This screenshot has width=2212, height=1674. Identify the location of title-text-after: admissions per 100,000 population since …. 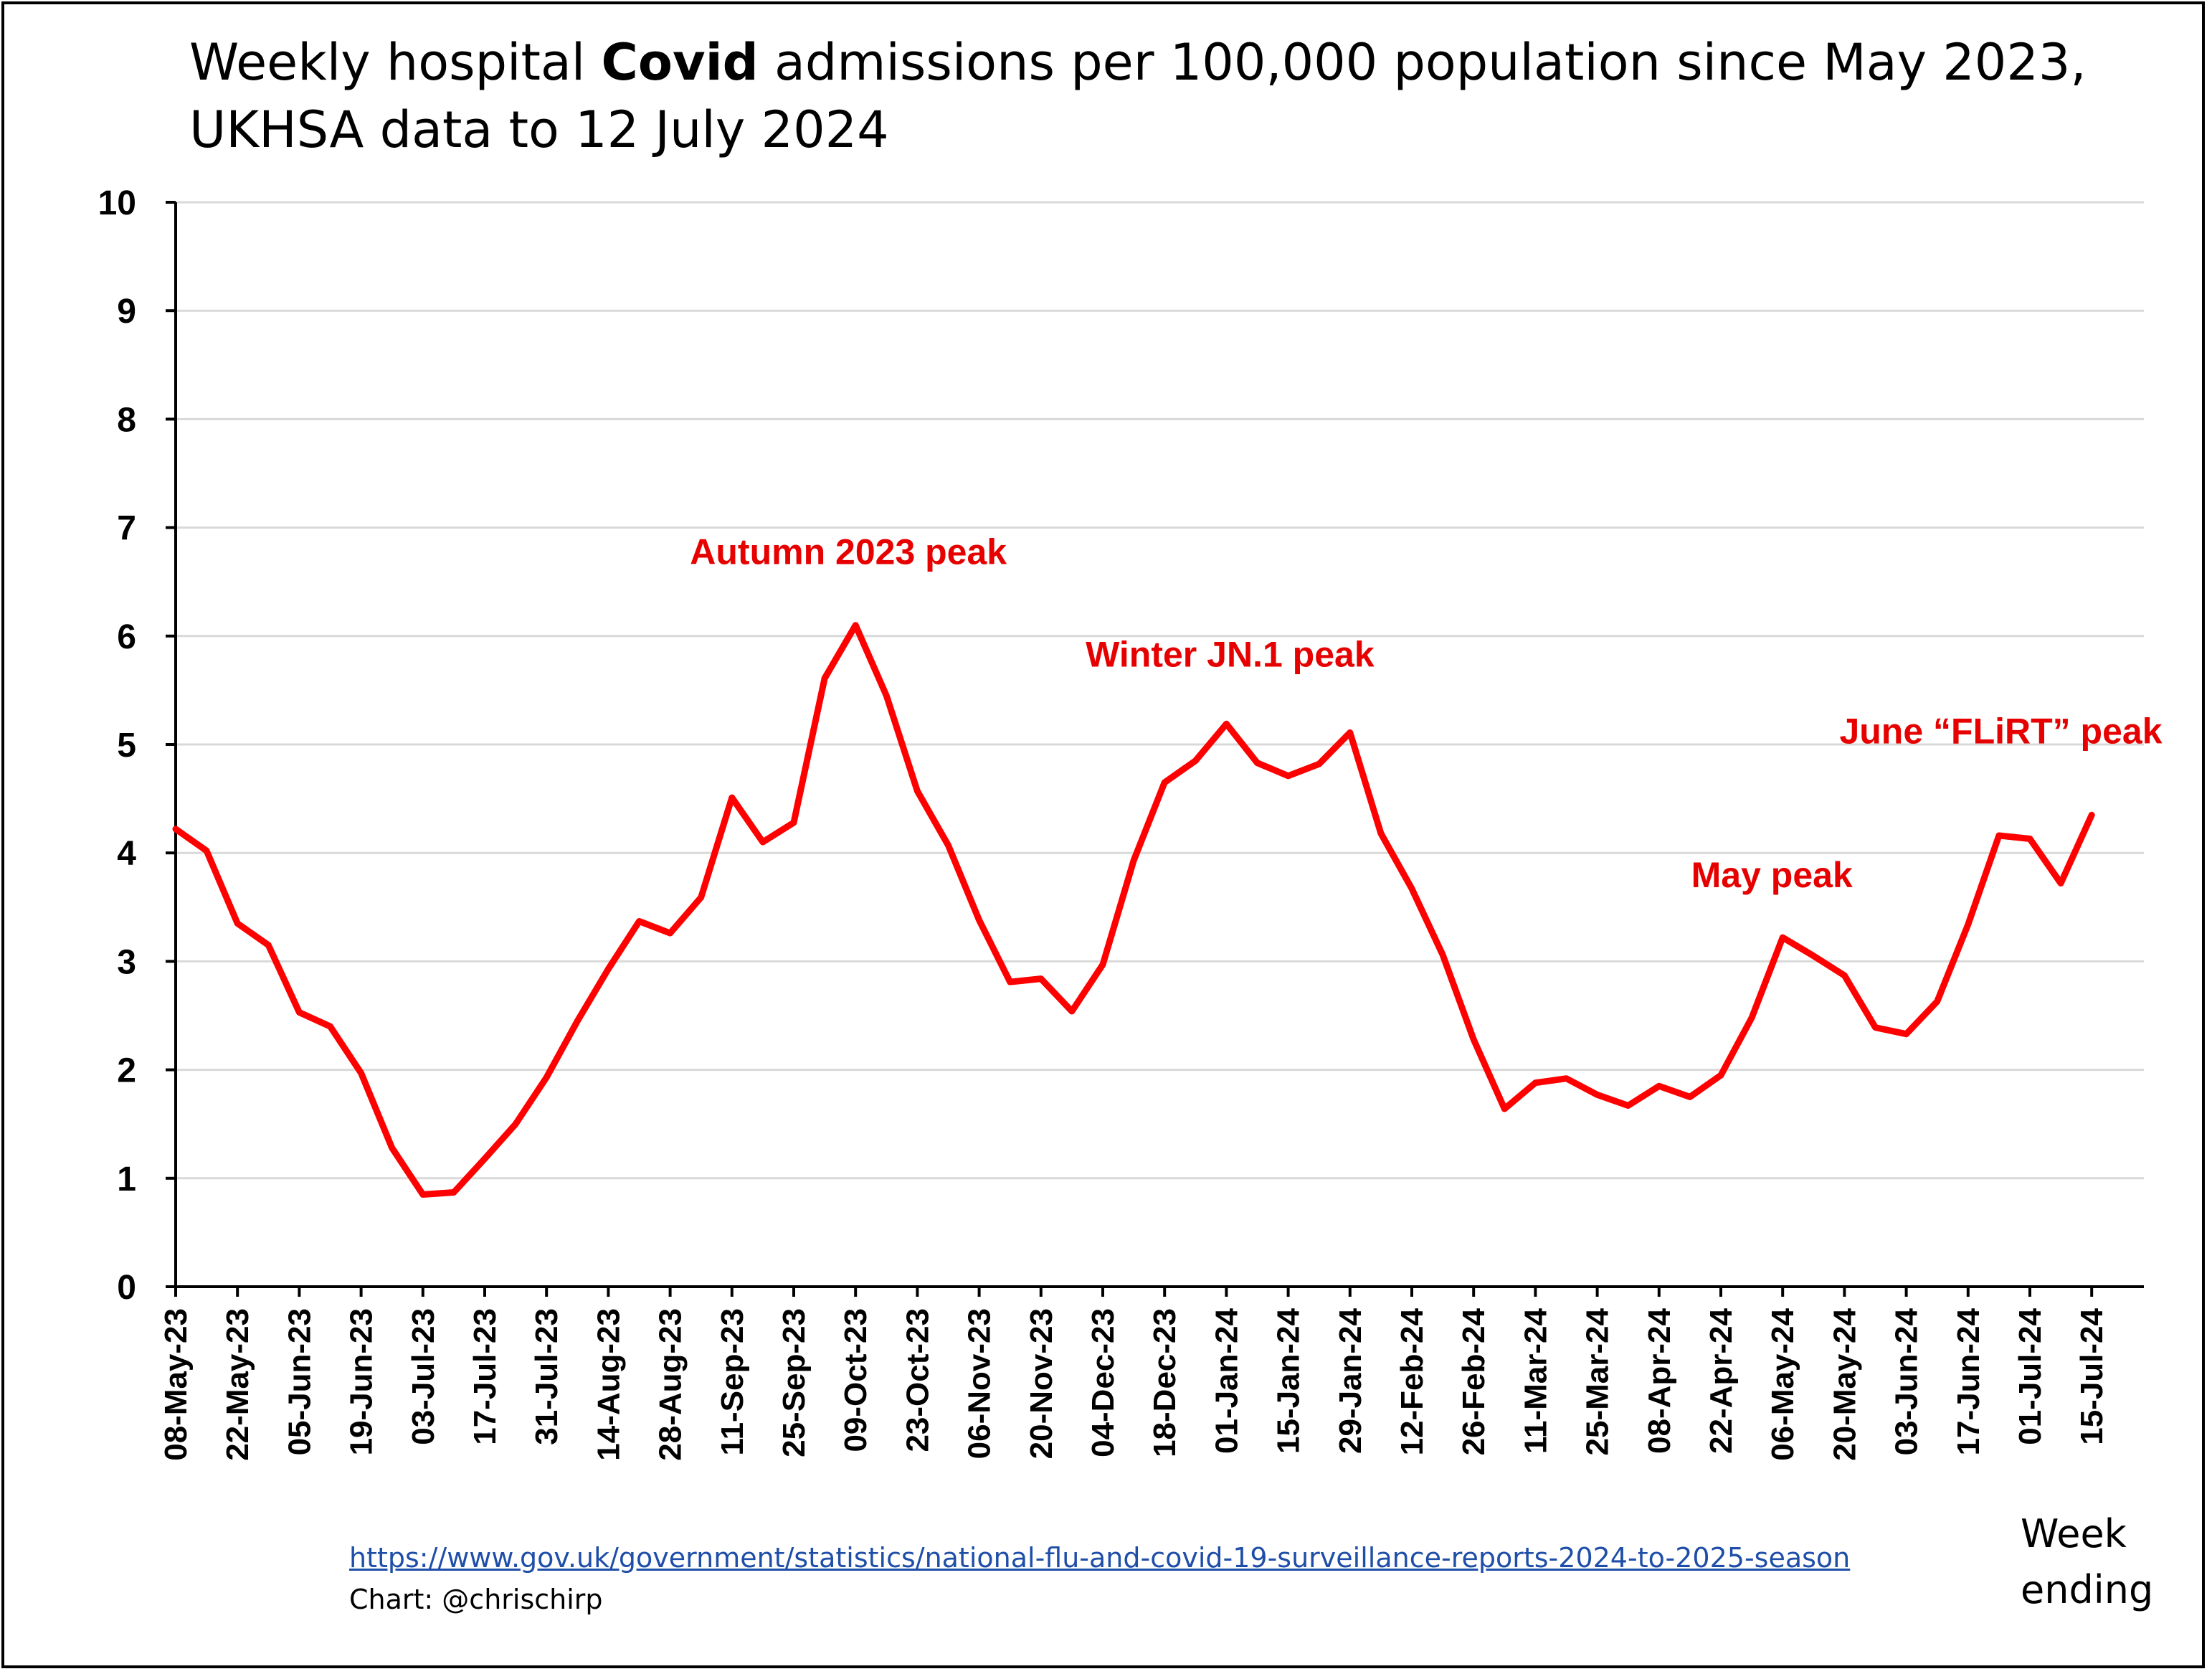
(1422, 62).